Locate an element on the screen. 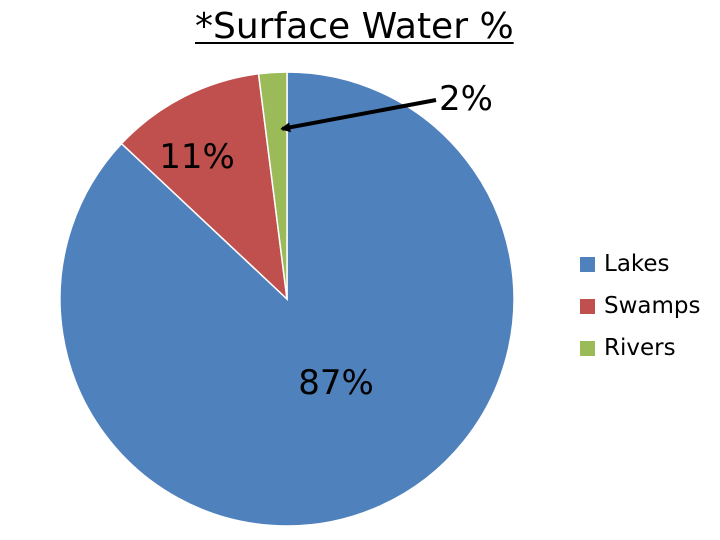 The width and height of the screenshot is (720, 540). pie-slice-rivers is located at coordinates (272, 185).